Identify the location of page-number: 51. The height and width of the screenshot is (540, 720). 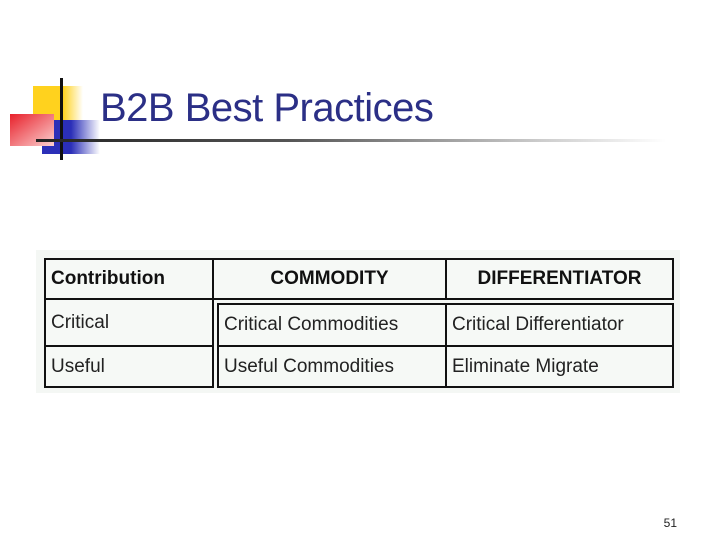
(670, 523).